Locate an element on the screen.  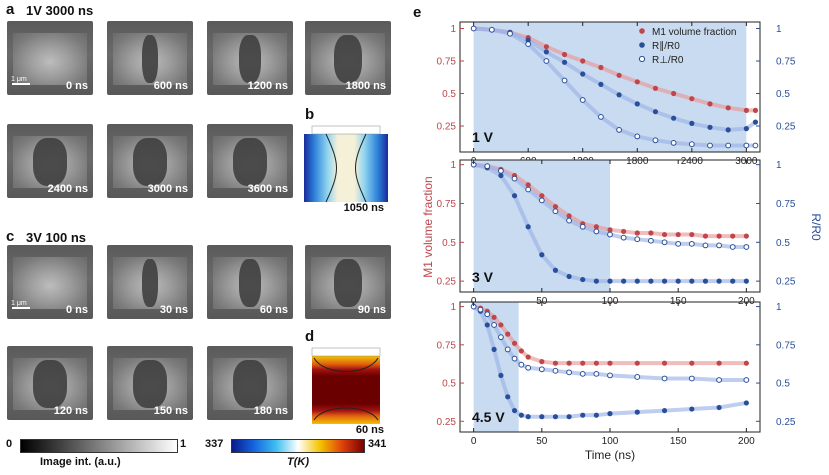
micrograph-frame: 60 ns is located at coordinates (250, 282).